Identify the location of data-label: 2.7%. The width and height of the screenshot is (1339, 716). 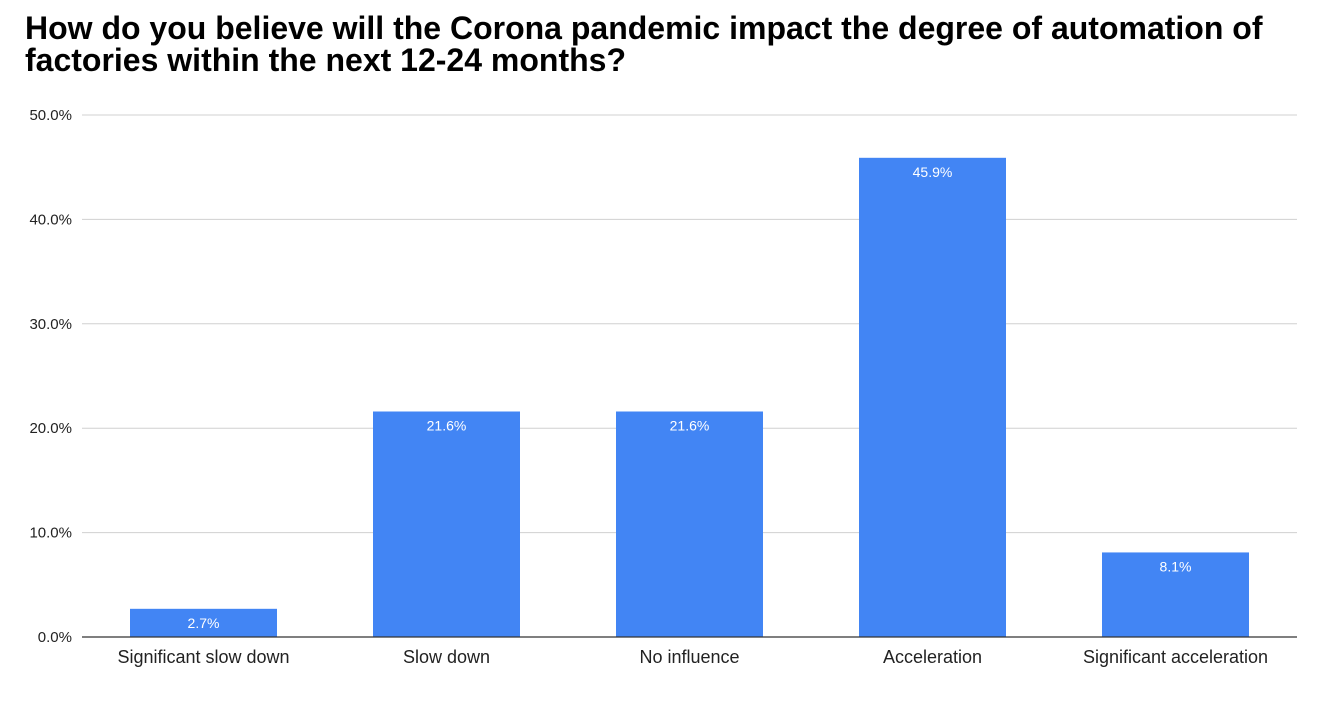
(204, 623).